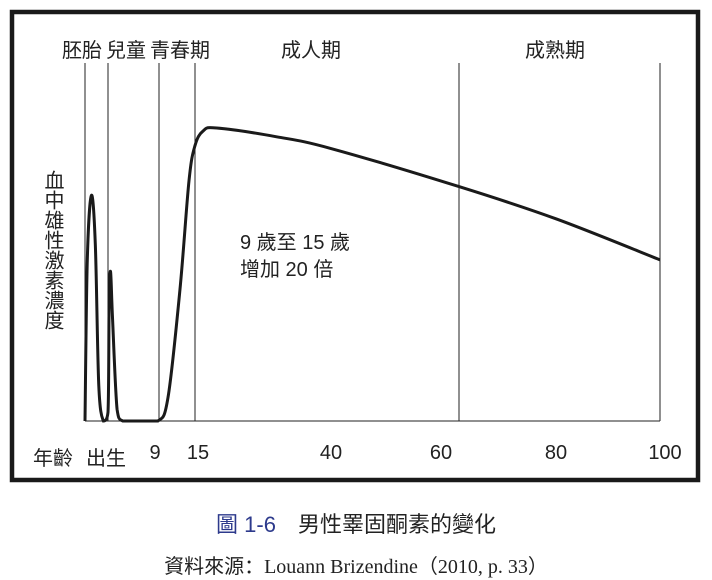  Describe the element at coordinates (331, 453) in the screenshot. I see `x-tick-label: 40` at that location.